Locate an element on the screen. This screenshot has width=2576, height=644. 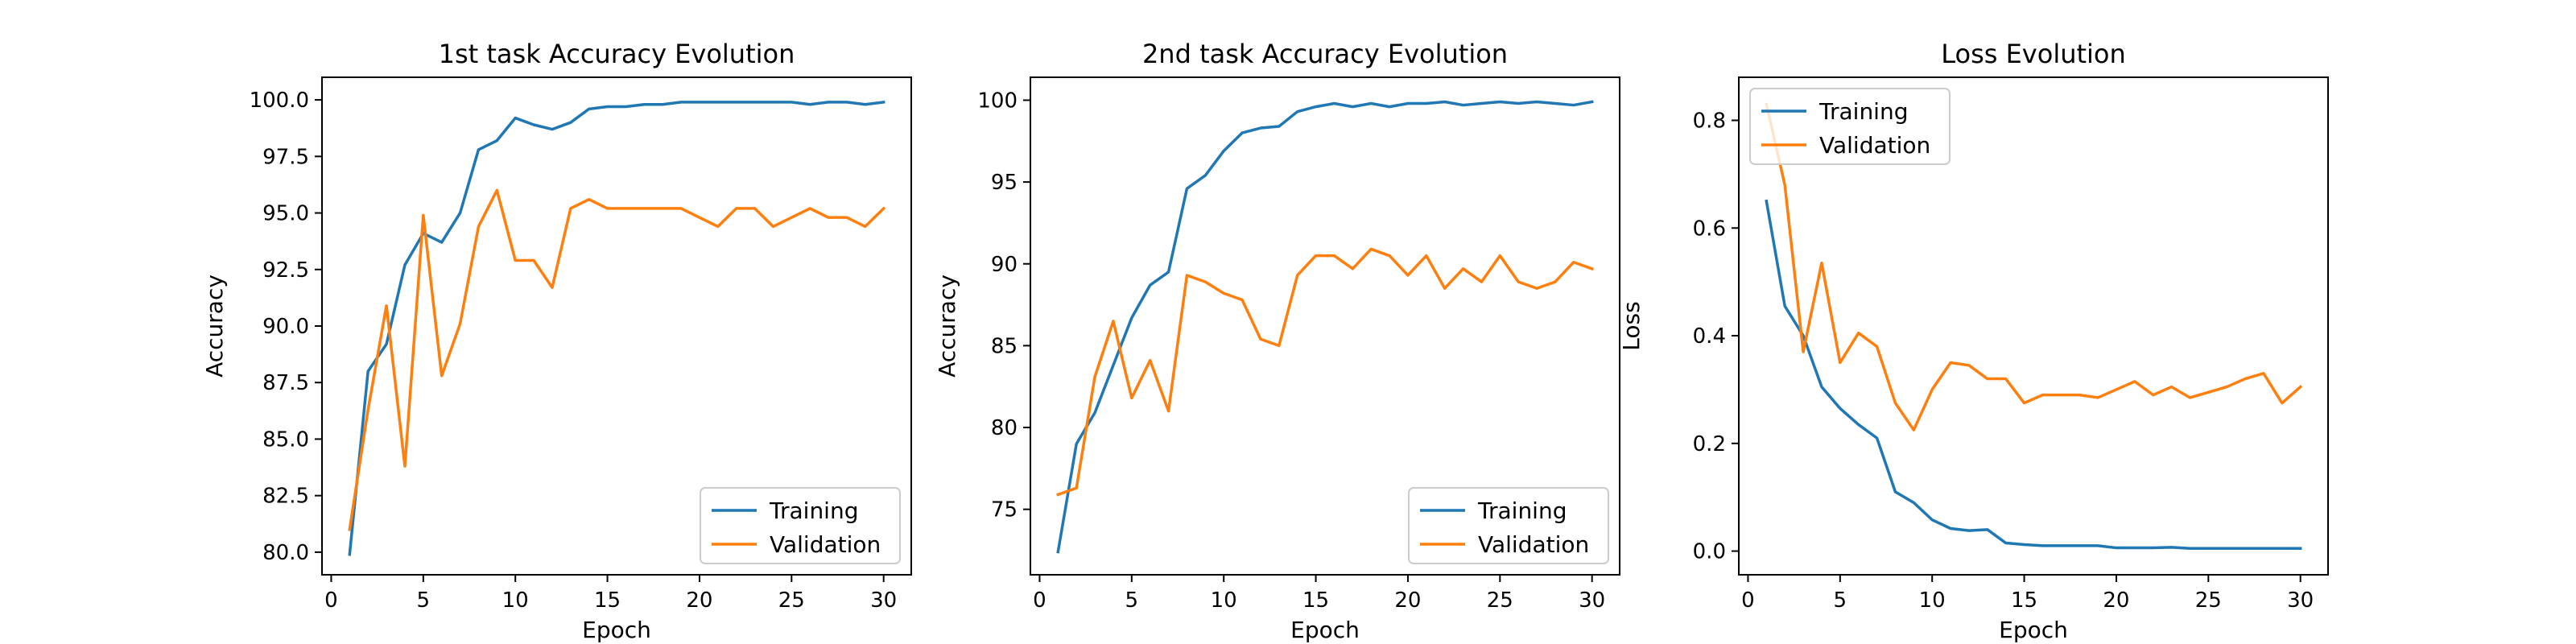
y-tick-label: 0.6 is located at coordinates (1709, 229).